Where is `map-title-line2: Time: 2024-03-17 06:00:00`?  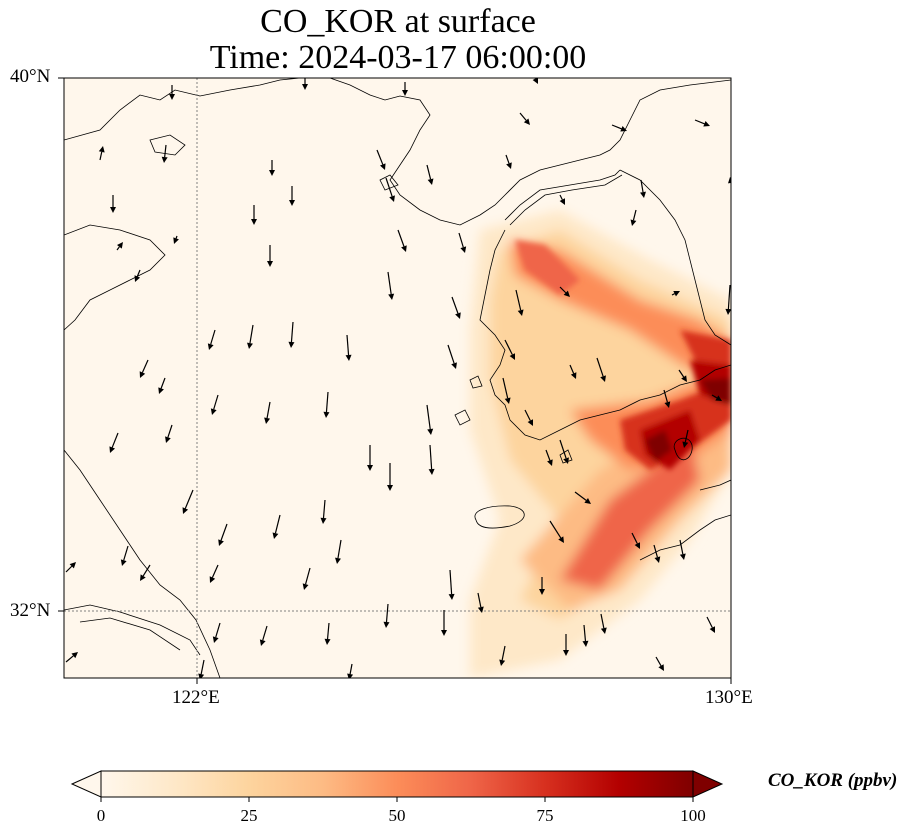 map-title-line2: Time: 2024-03-17 06:00:00 is located at coordinates (398, 57).